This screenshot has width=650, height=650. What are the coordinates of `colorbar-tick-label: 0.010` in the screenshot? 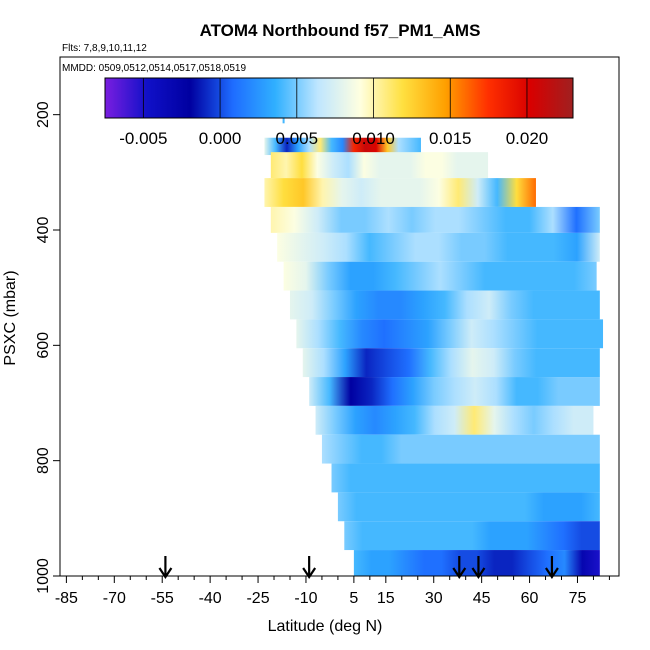 It's located at (373, 138).